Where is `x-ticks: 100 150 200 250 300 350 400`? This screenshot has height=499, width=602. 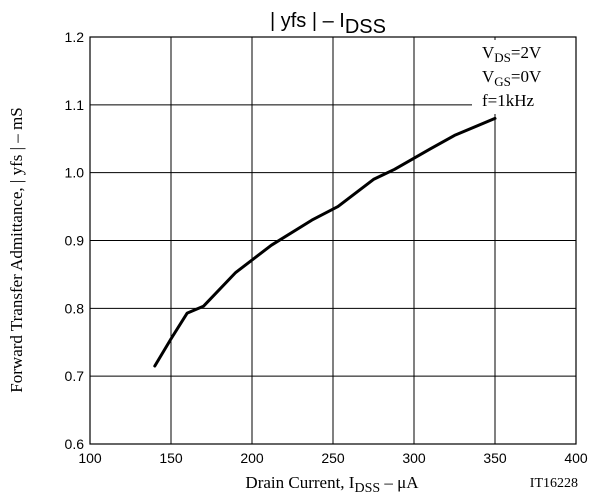
x-ticks: 100 150 200 250 300 350 400 is located at coordinates (333, 458).